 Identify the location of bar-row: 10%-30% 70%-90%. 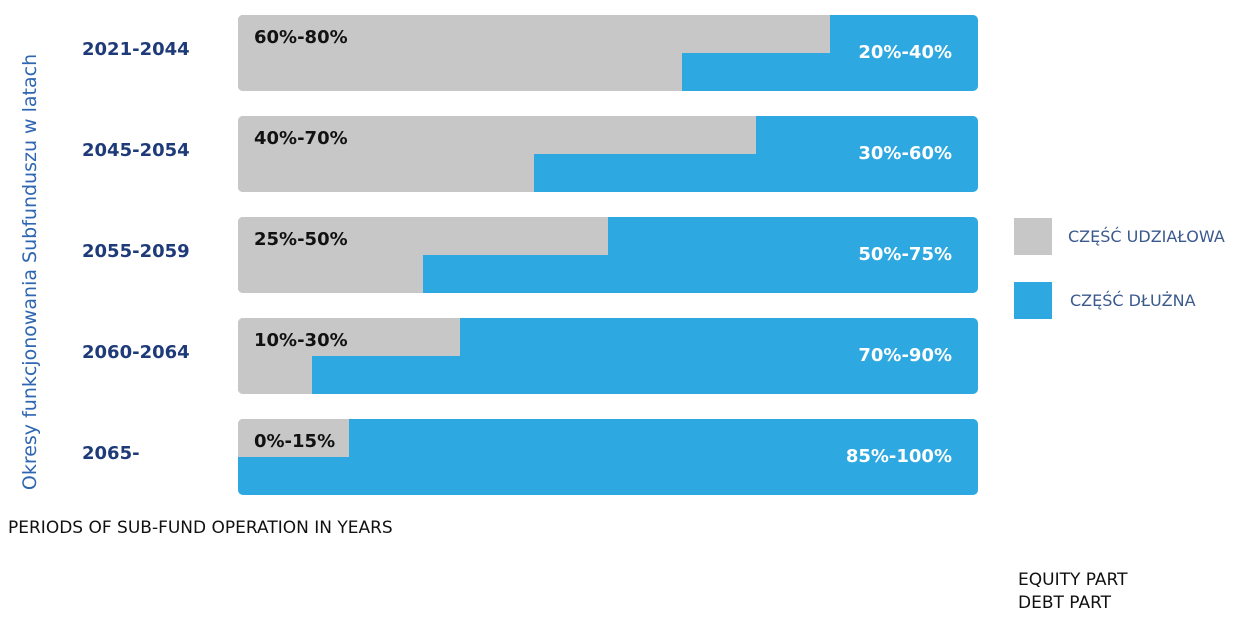
(608, 356).